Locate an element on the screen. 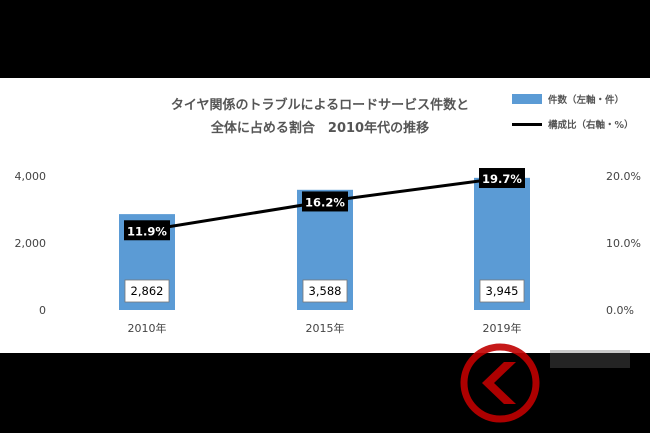 This screenshot has height=433, width=650. legend-item-line: 構成比（右軸・%） is located at coordinates (573, 124).